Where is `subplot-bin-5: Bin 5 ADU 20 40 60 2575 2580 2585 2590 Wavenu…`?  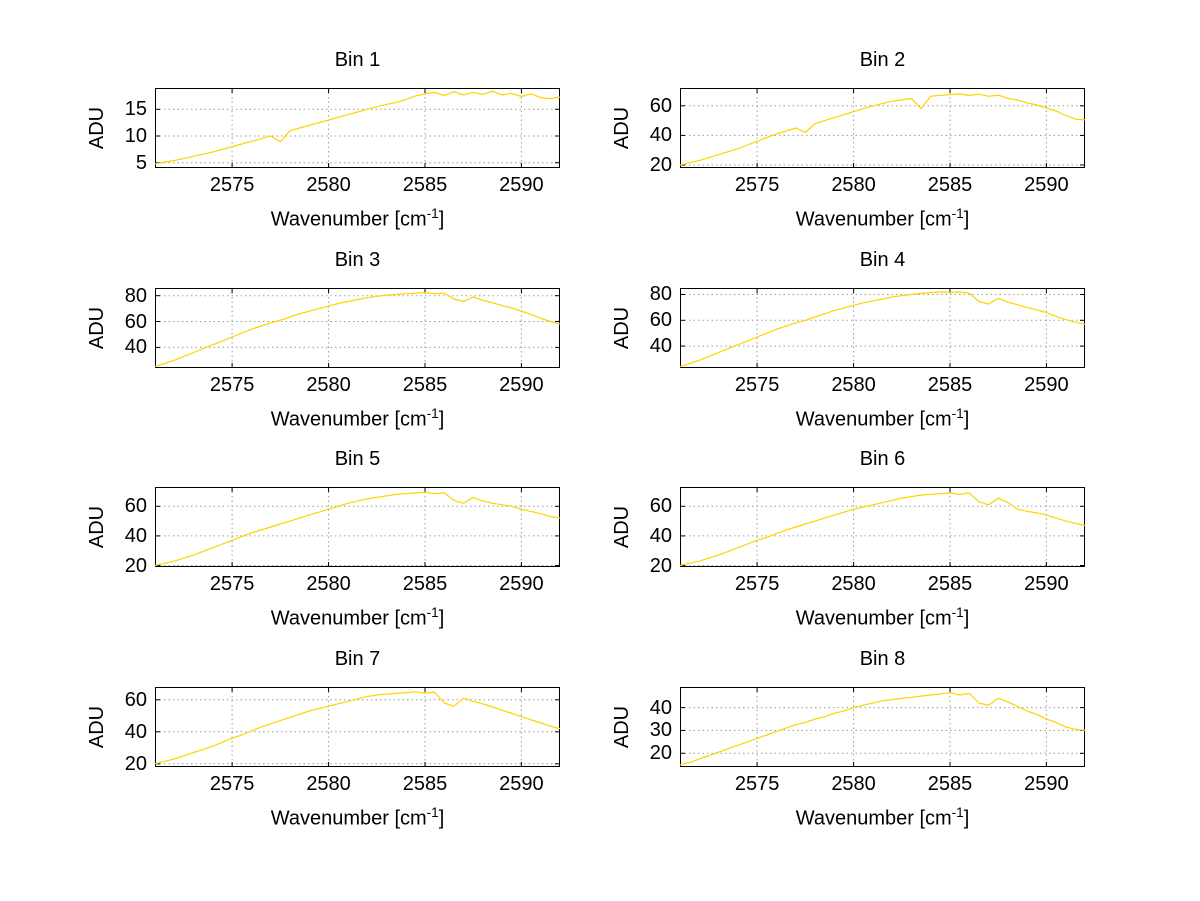 subplot-bin-5: Bin 5 ADU 20 40 60 2575 2580 2585 2590 Wavenu… is located at coordinates (307, 537).